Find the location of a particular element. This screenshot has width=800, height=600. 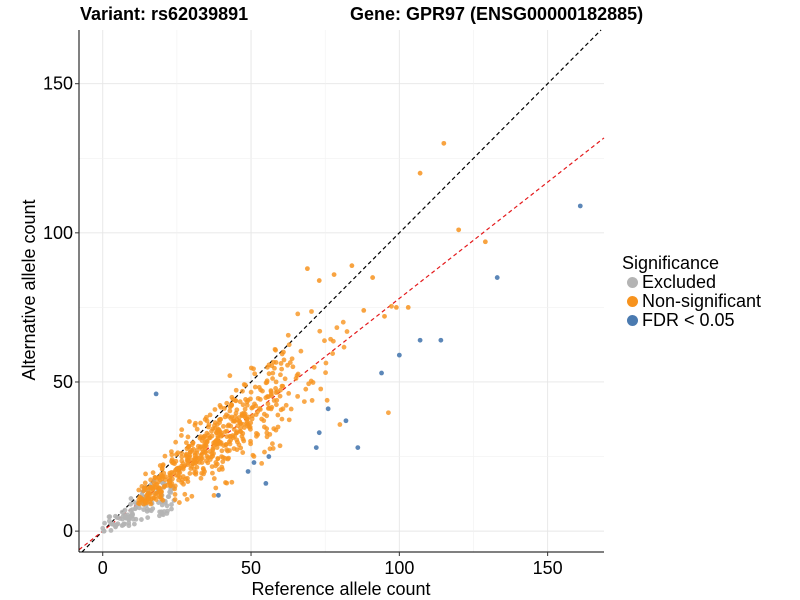

legend-item-excluded: Excluded is located at coordinates (691, 282).